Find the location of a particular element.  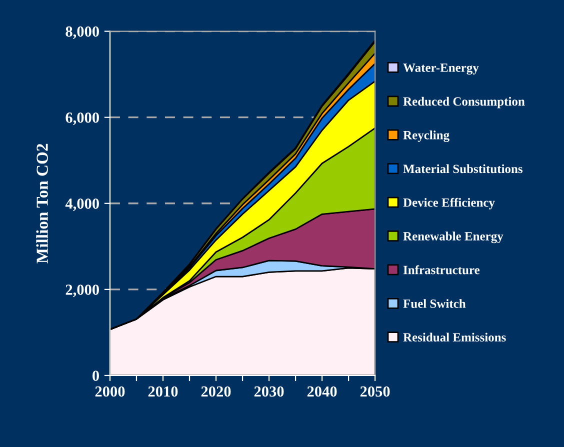

x-tick-label: 2040 is located at coordinates (322, 391).